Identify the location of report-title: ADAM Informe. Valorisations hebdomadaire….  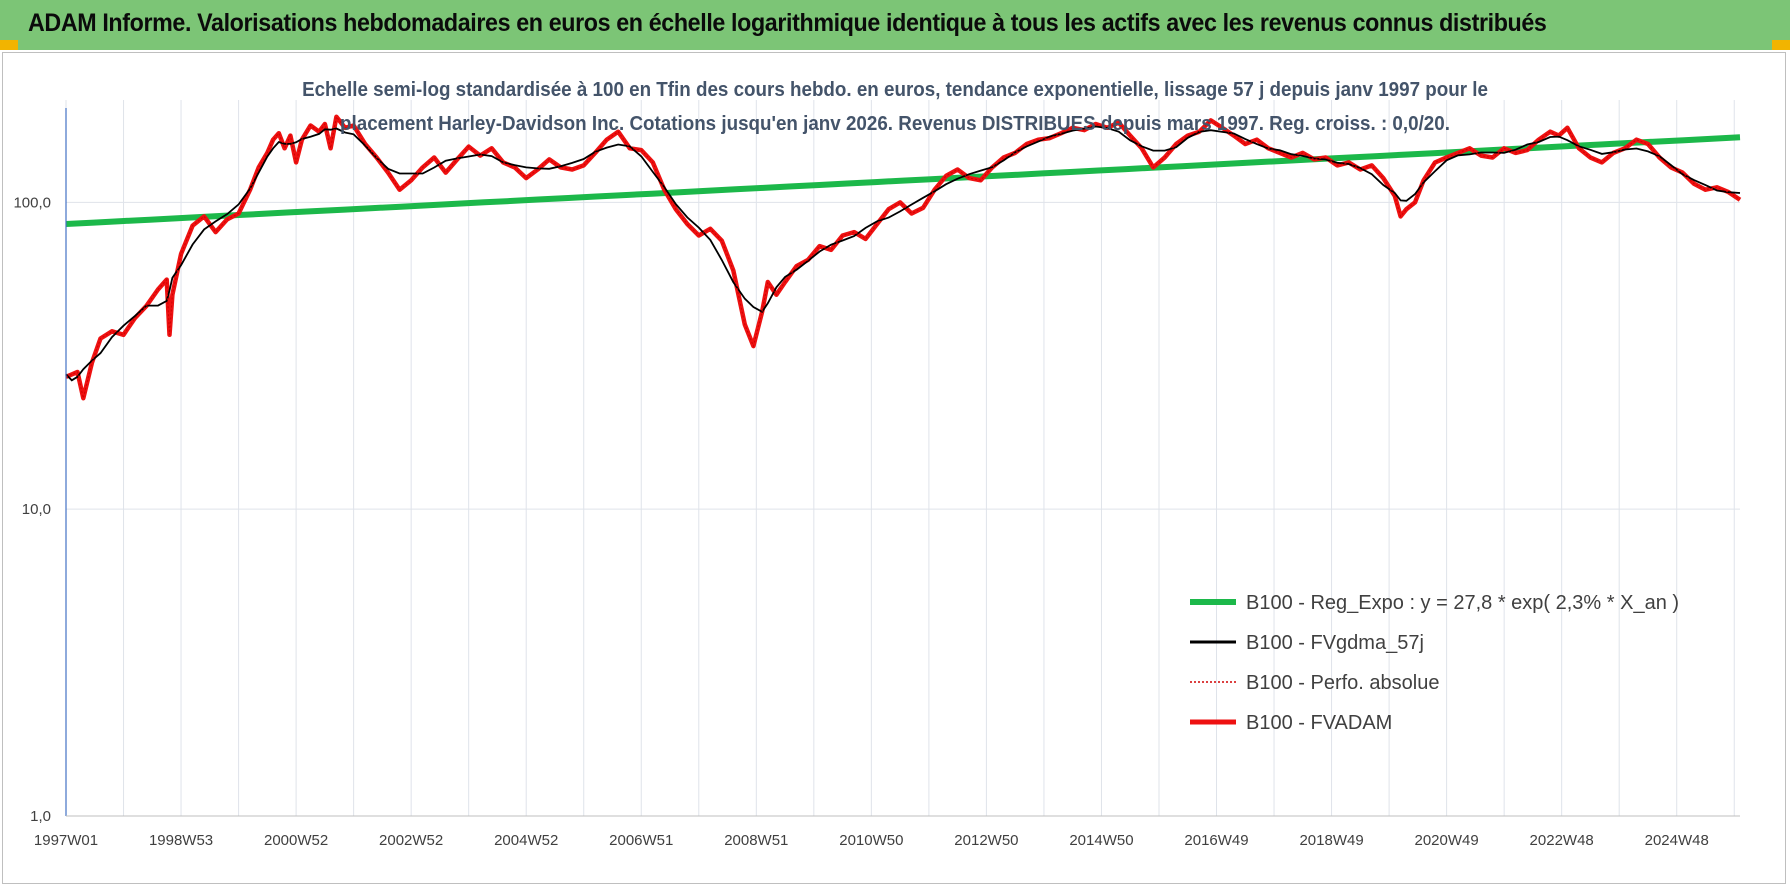
(787, 23).